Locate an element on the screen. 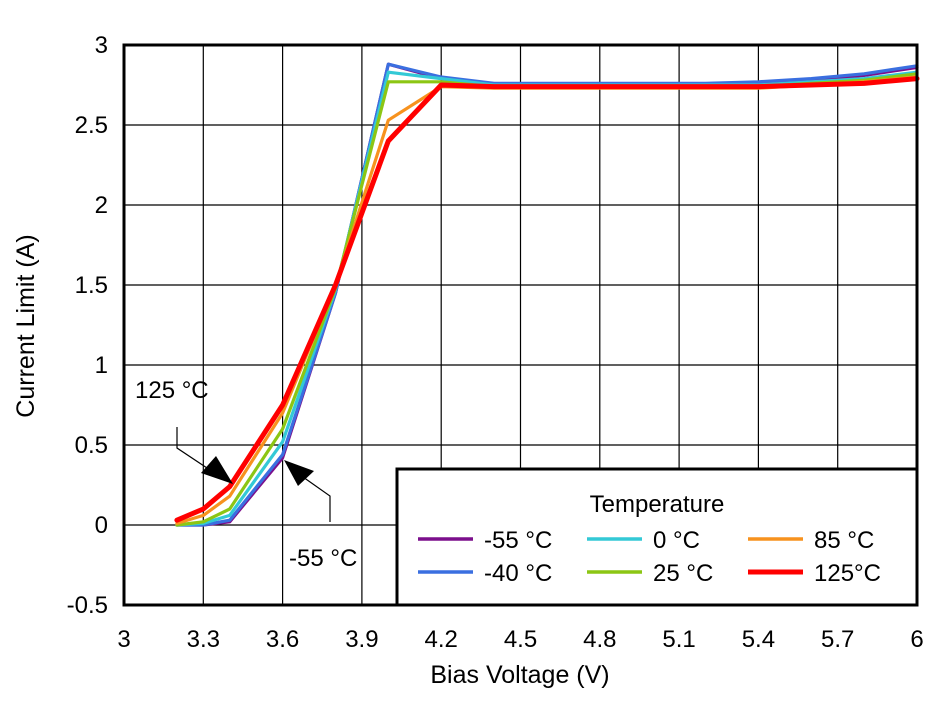  y-tick-label: 2.5 is located at coordinates (91, 125).